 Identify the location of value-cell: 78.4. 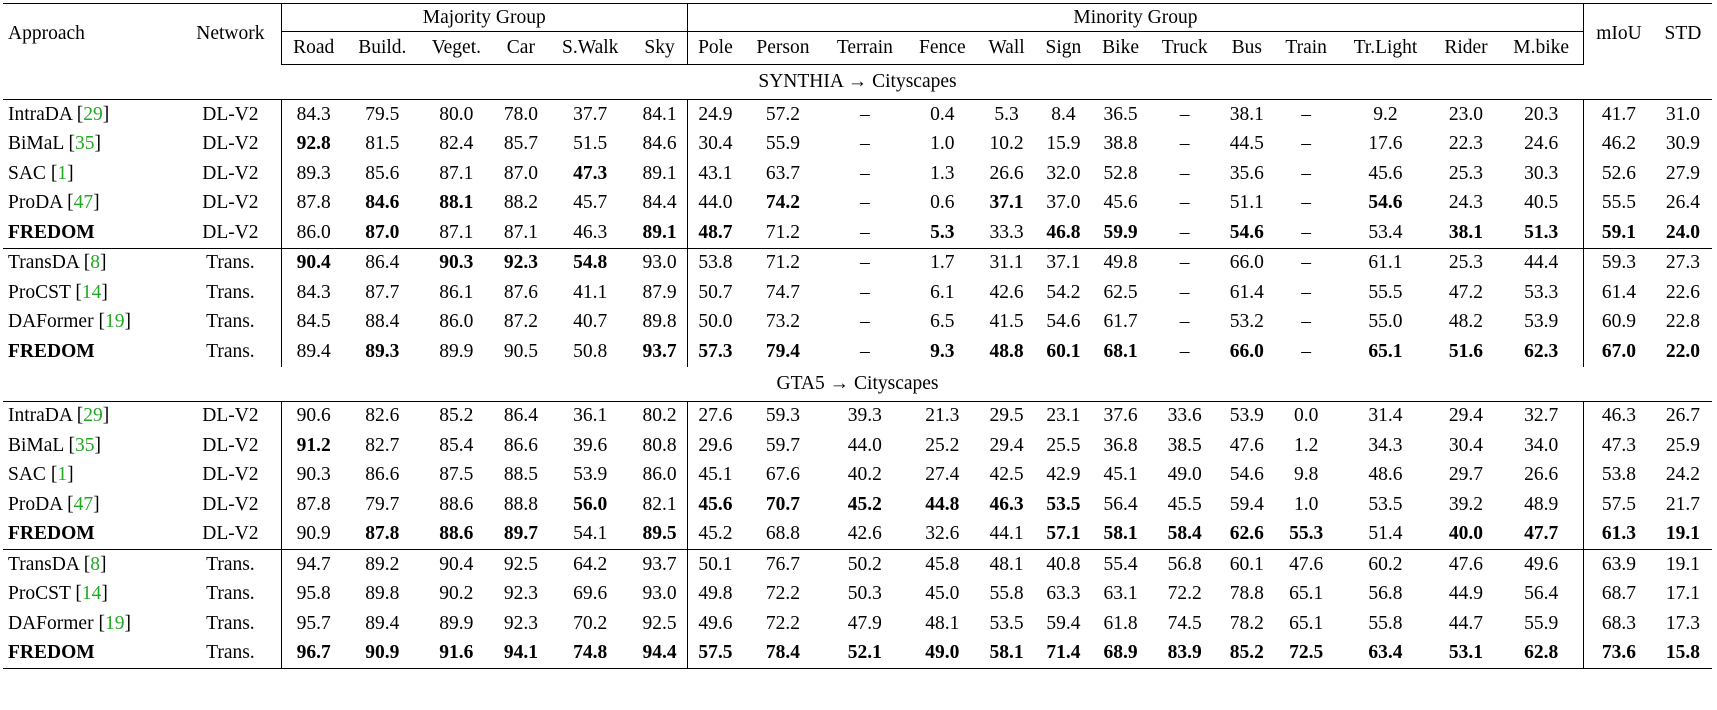
(783, 653).